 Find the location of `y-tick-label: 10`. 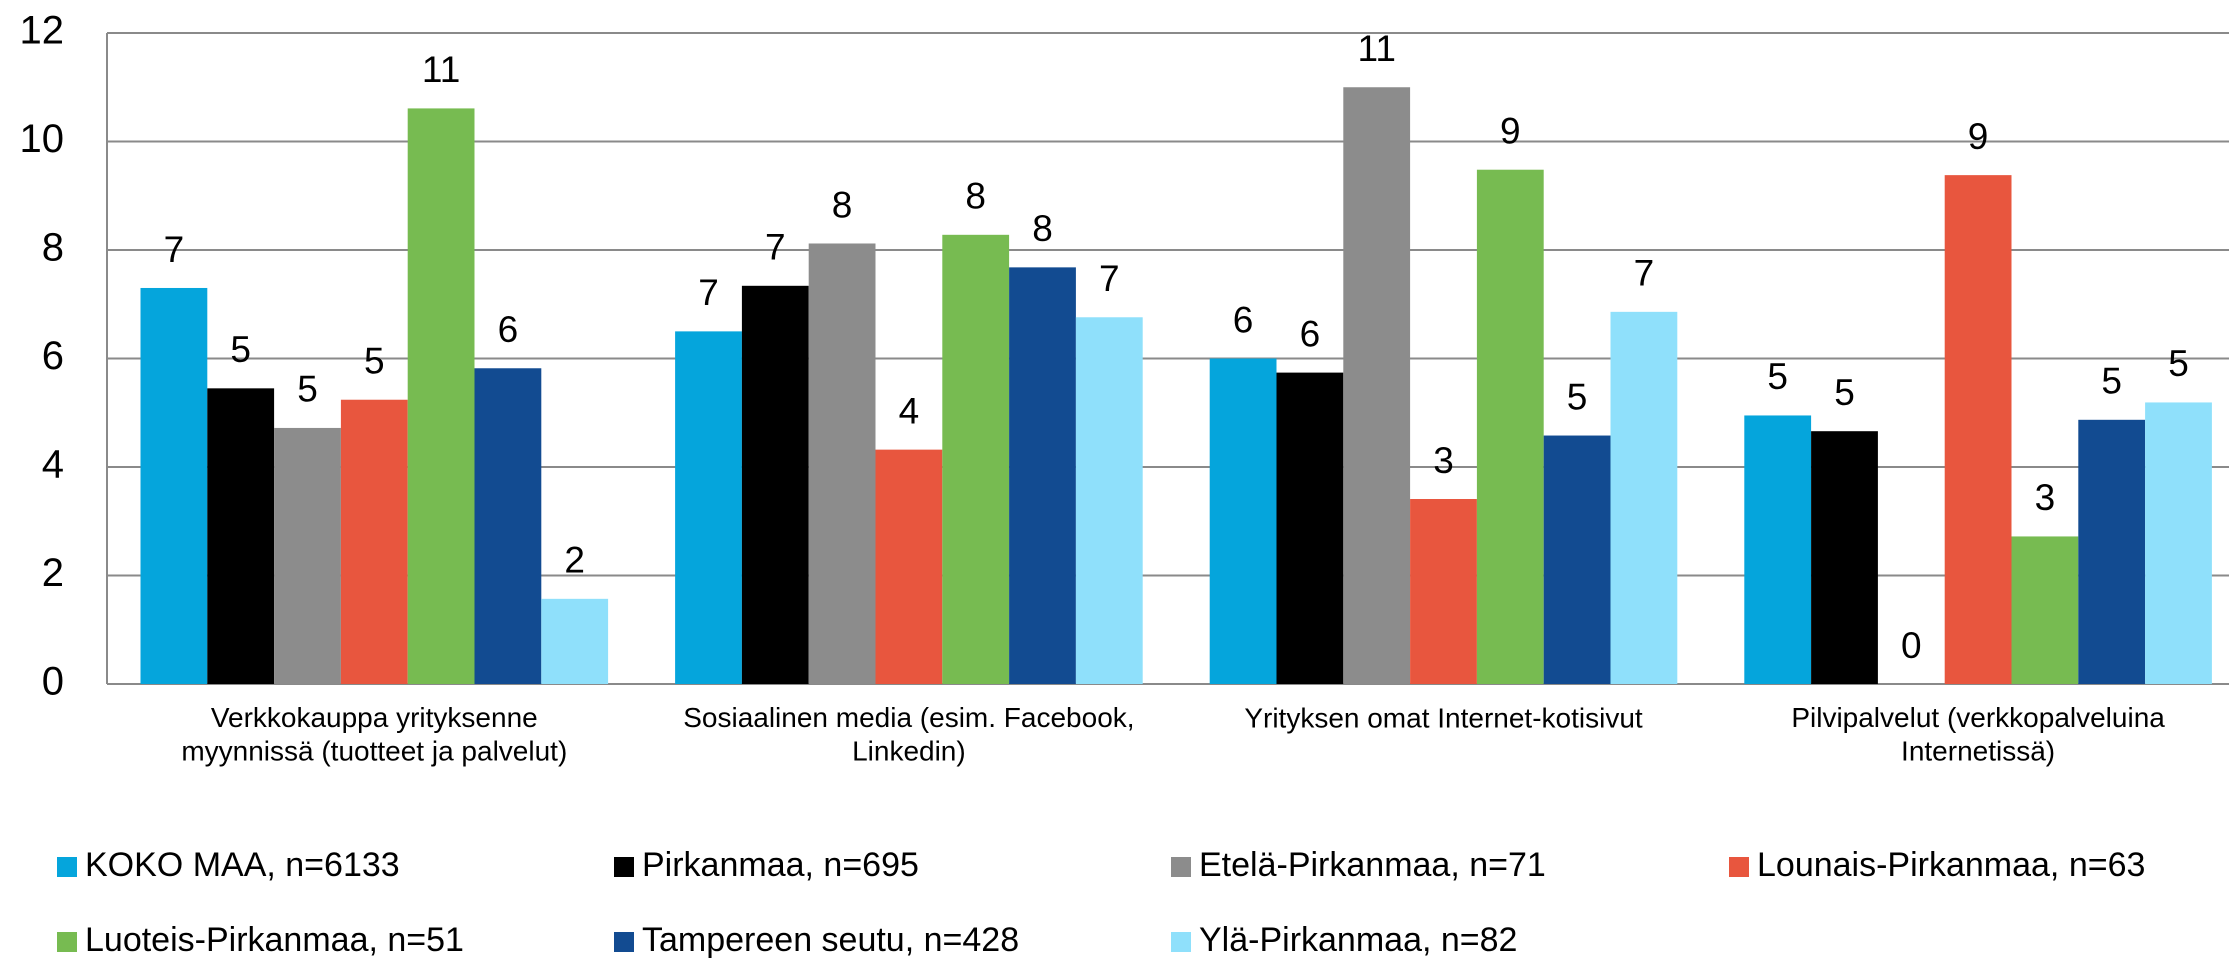

y-tick-label: 10 is located at coordinates (42, 139).